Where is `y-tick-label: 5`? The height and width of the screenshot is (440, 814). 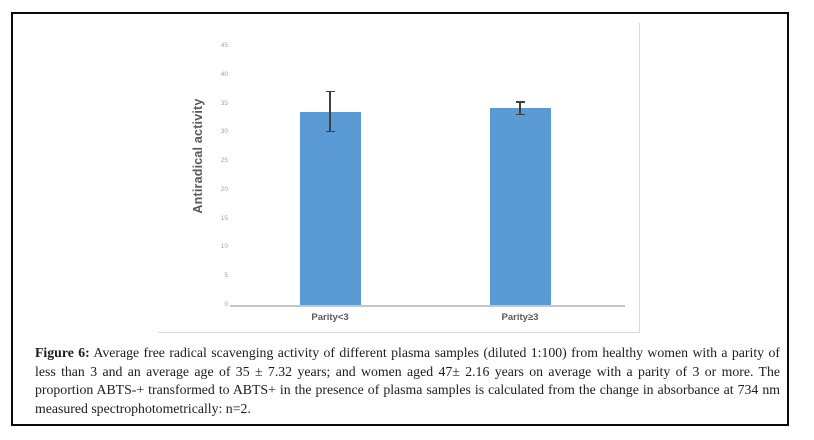 y-tick-label: 5 is located at coordinates (226, 276).